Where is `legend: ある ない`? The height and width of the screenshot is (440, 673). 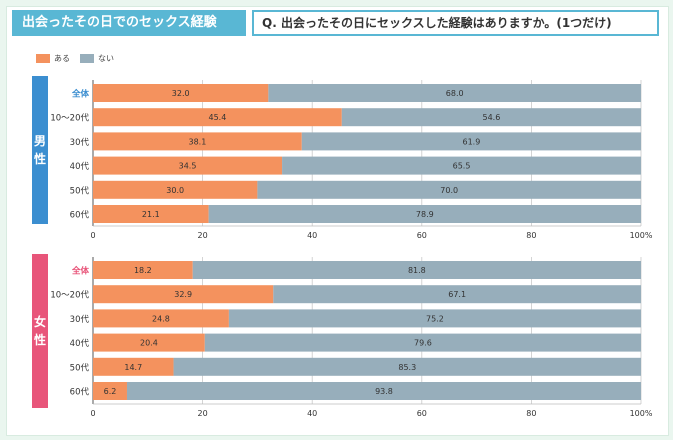
legend: ある ない is located at coordinates (80, 58).